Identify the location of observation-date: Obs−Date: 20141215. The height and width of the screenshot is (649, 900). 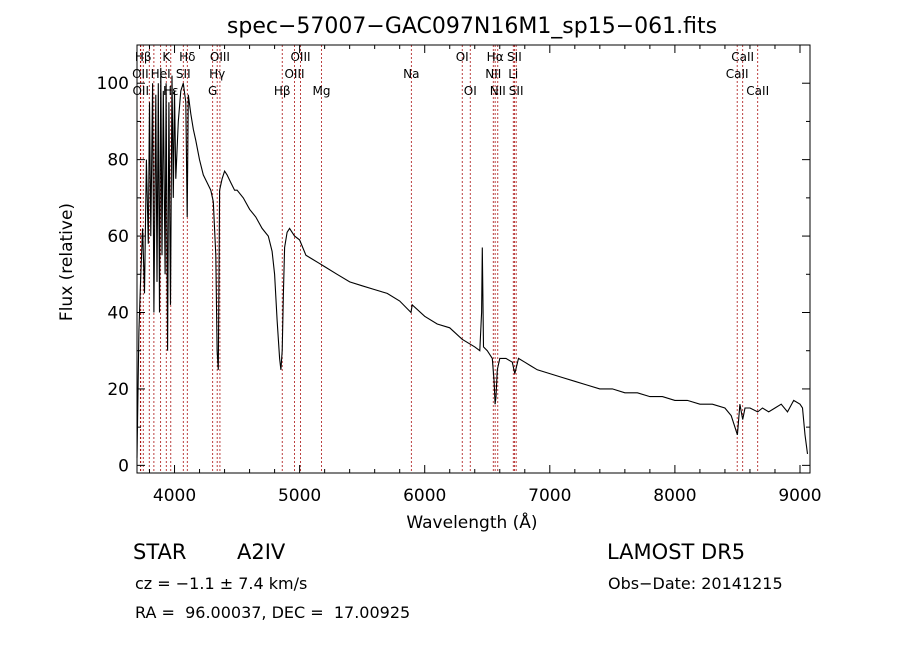
(695, 583).